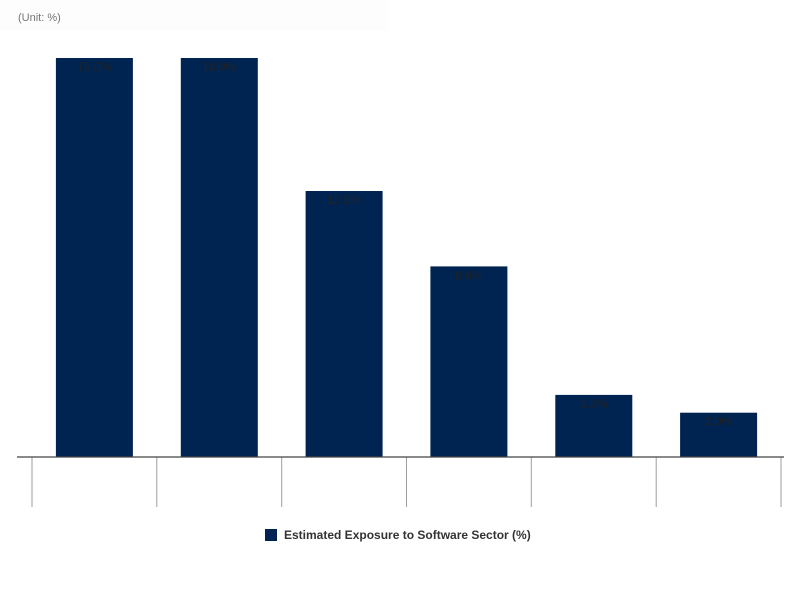  What do you see at coordinates (719, 422) in the screenshot?
I see `data-label-6: 2.0%` at bounding box center [719, 422].